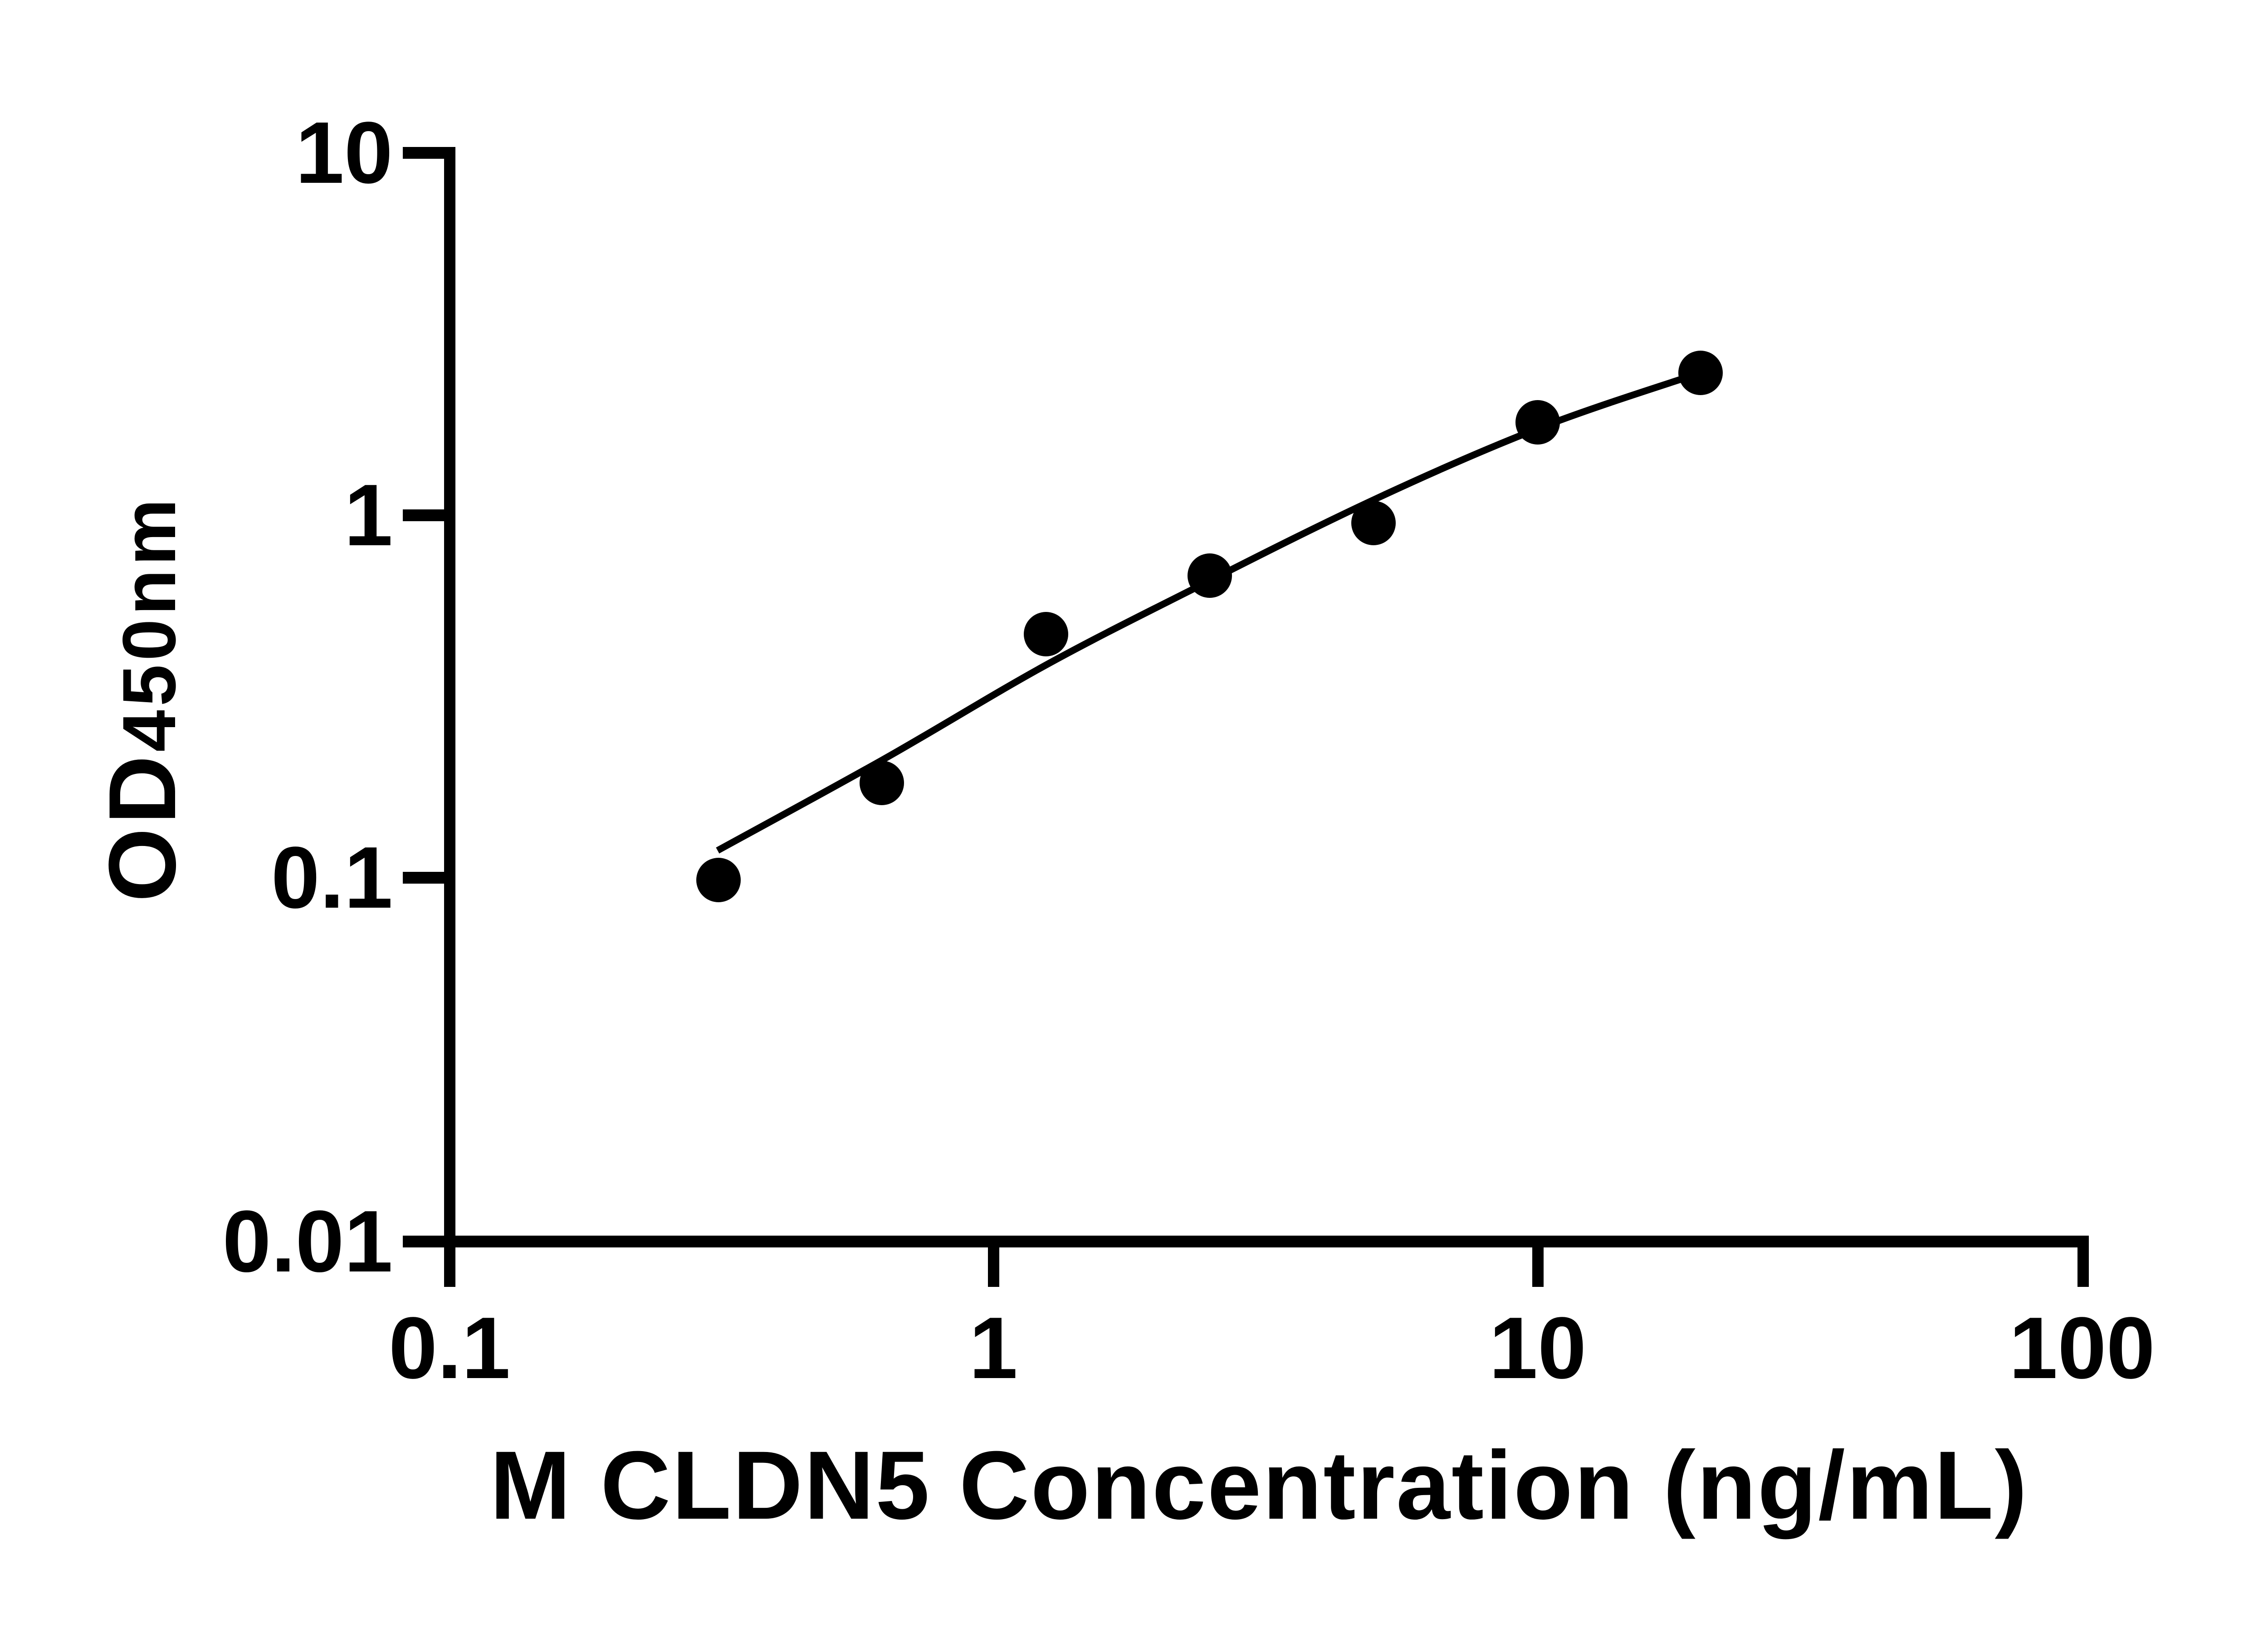  Describe the element at coordinates (143, 698) in the screenshot. I see `svg-text: OD450nm` at that location.